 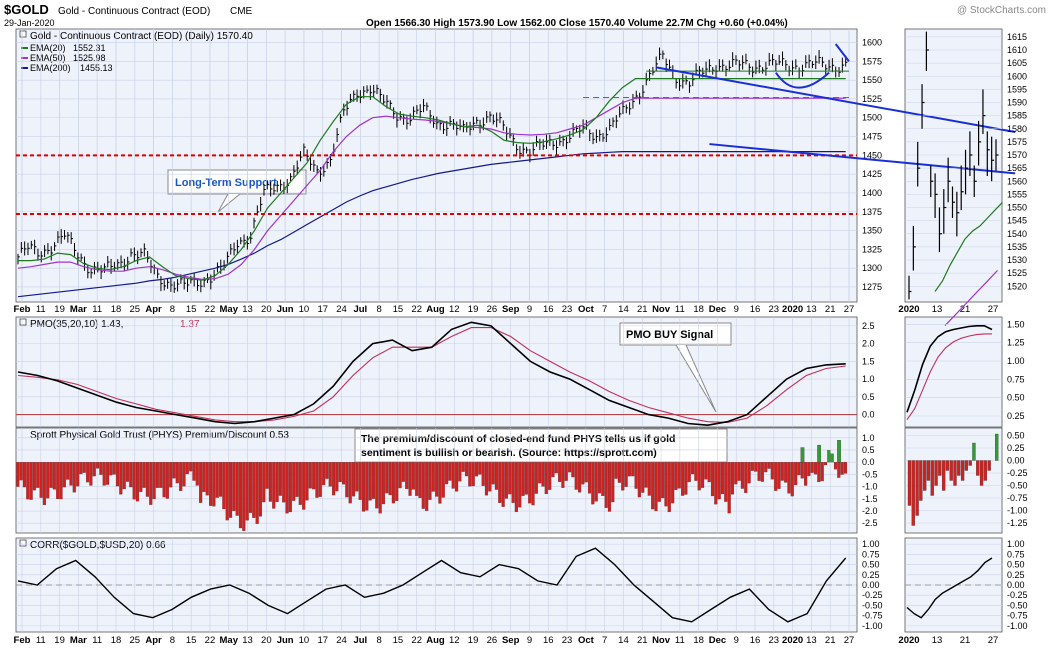 What do you see at coordinates (872, 137) in the screenshot?
I see `y-tick-label: 1475` at bounding box center [872, 137].